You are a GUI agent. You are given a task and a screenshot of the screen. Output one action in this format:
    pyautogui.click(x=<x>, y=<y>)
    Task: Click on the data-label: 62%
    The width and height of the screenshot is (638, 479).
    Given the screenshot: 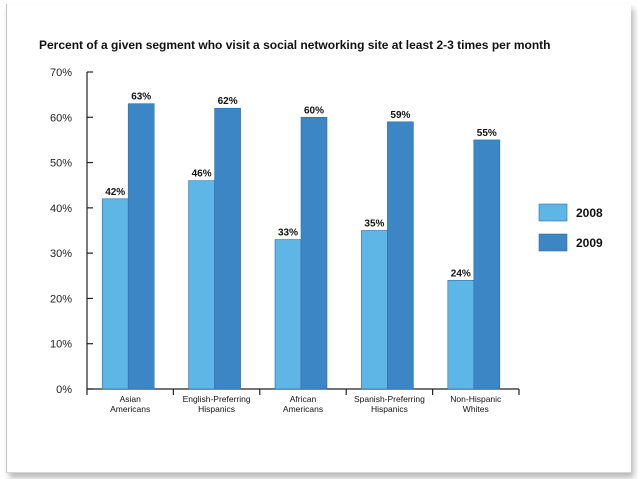 What is the action you would take?
    pyautogui.click(x=228, y=101)
    